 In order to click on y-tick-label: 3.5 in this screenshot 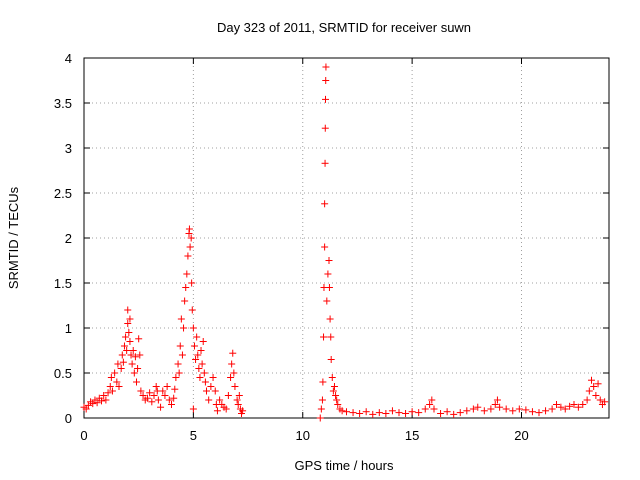, I will do `click(63, 103)`.